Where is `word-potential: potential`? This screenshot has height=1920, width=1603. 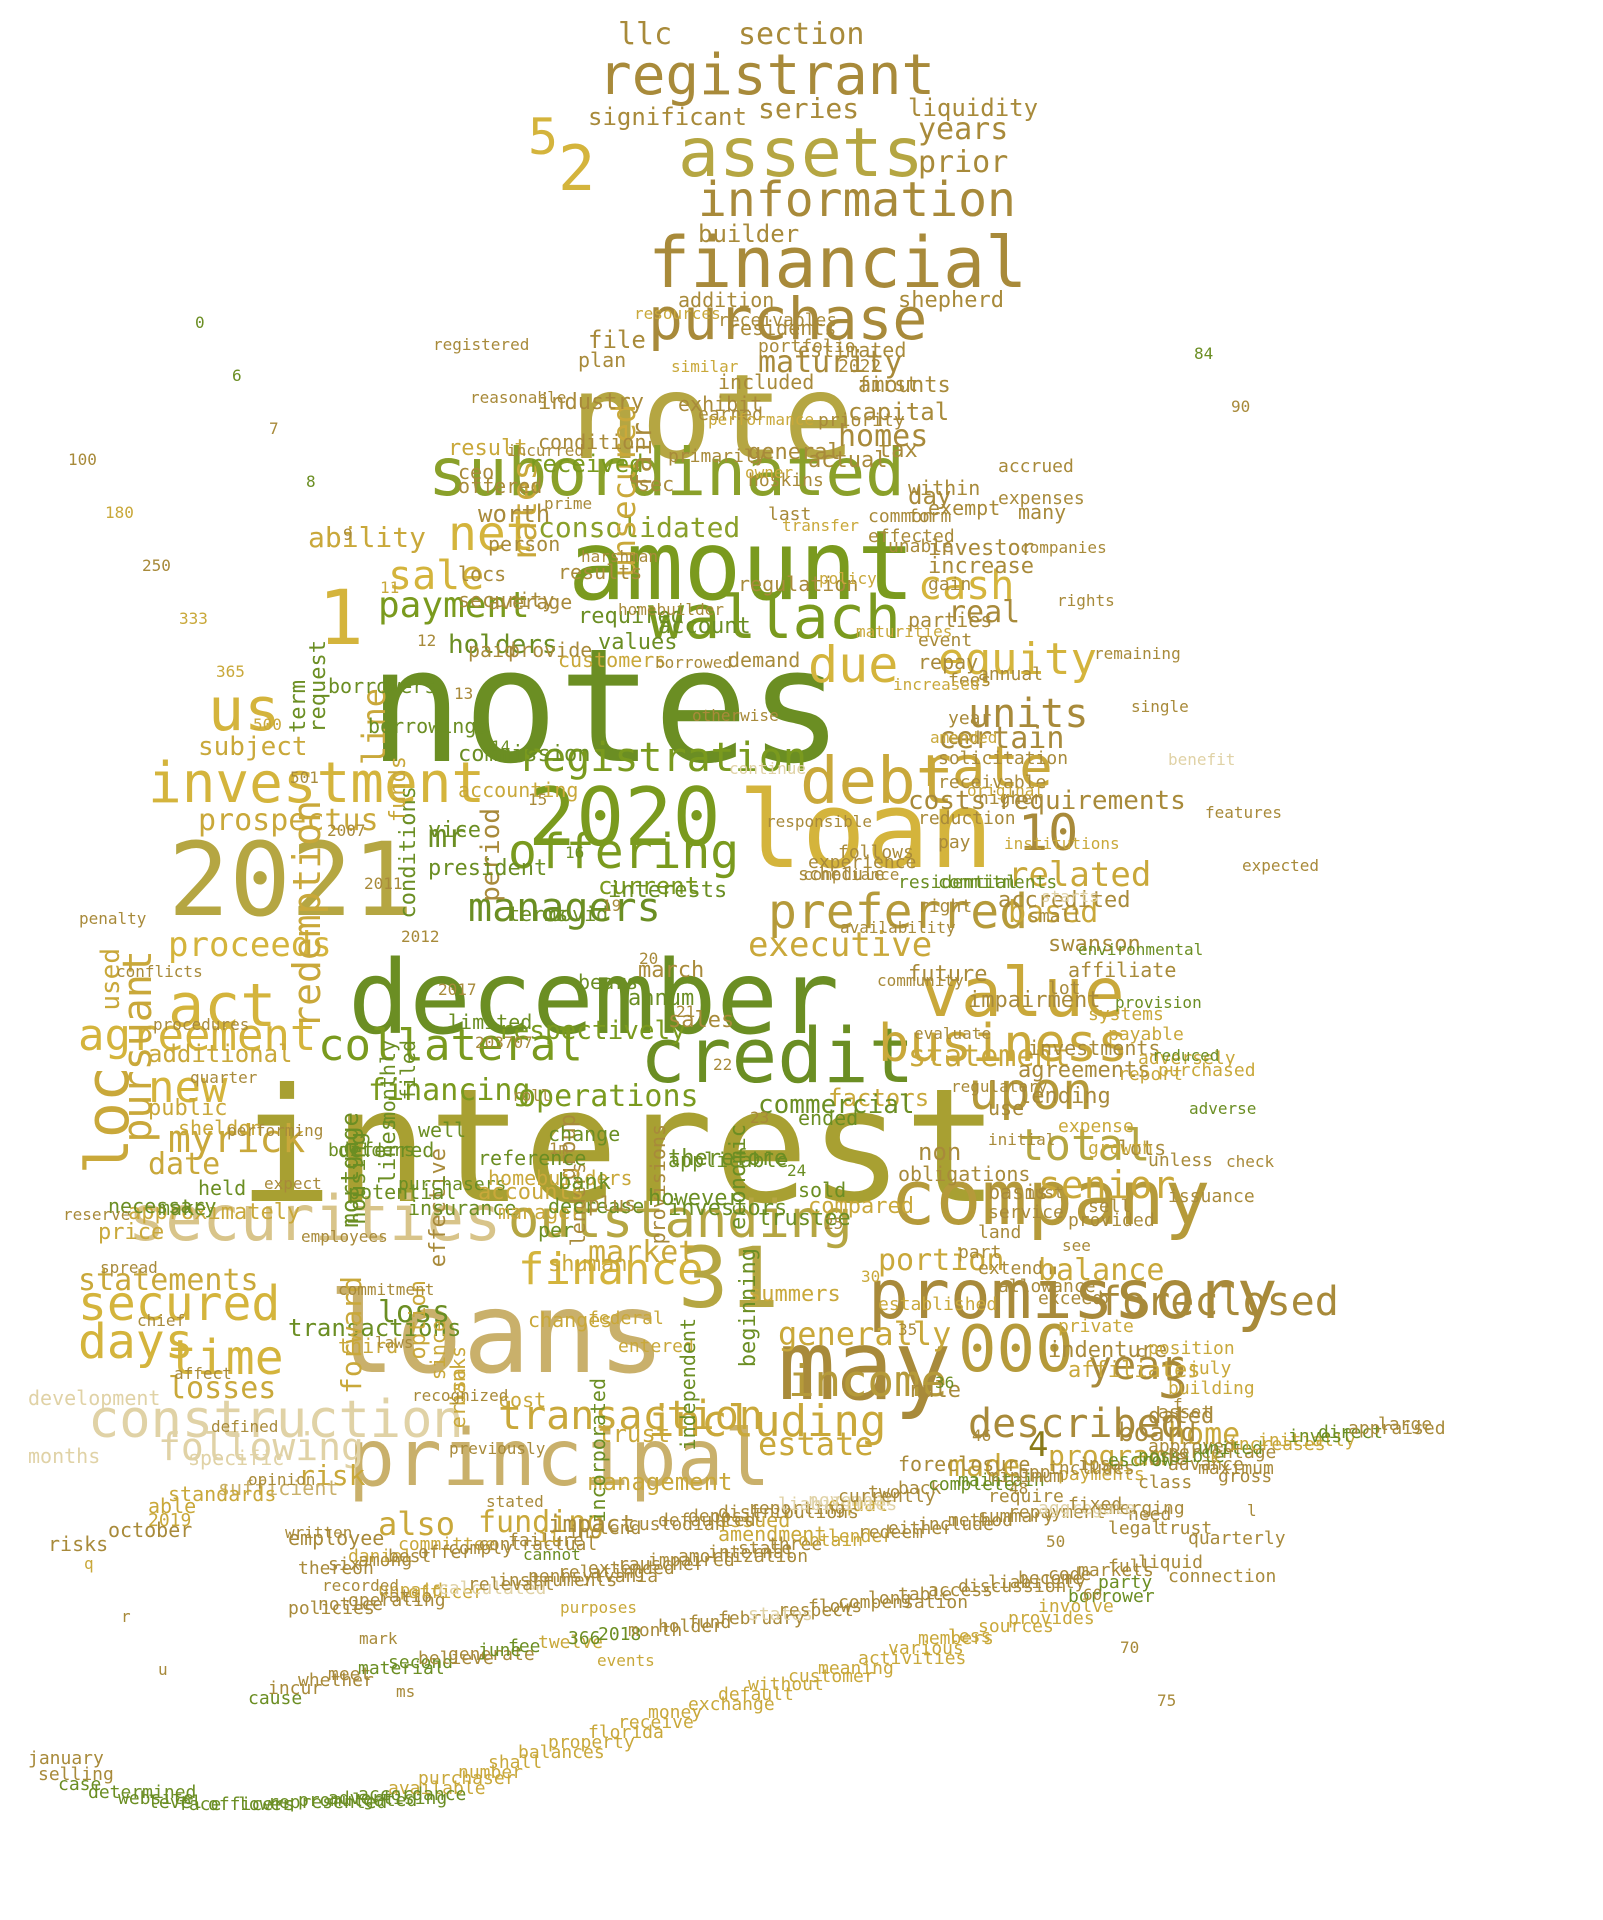
word-potential: potential is located at coordinates (402, 1192).